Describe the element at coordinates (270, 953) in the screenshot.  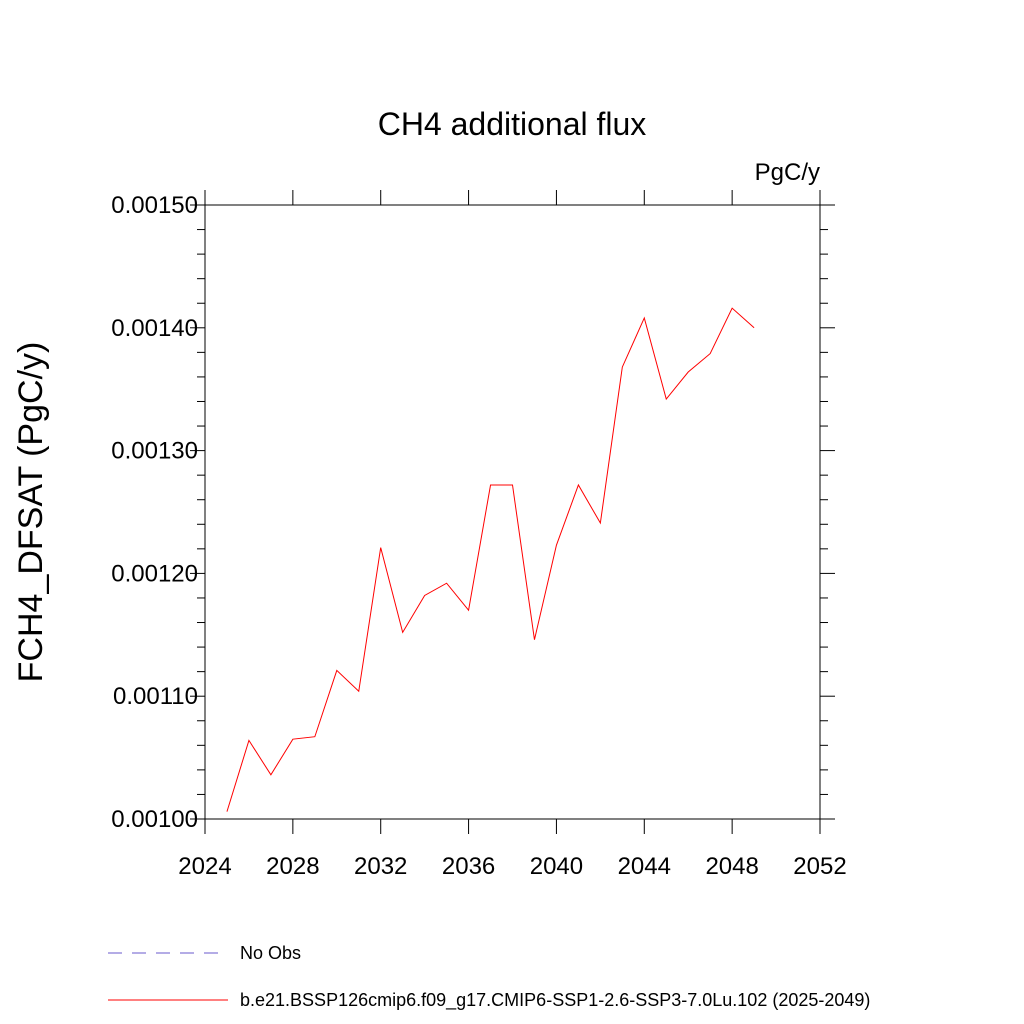
I see `legend-label-no-obs: No Obs` at that location.